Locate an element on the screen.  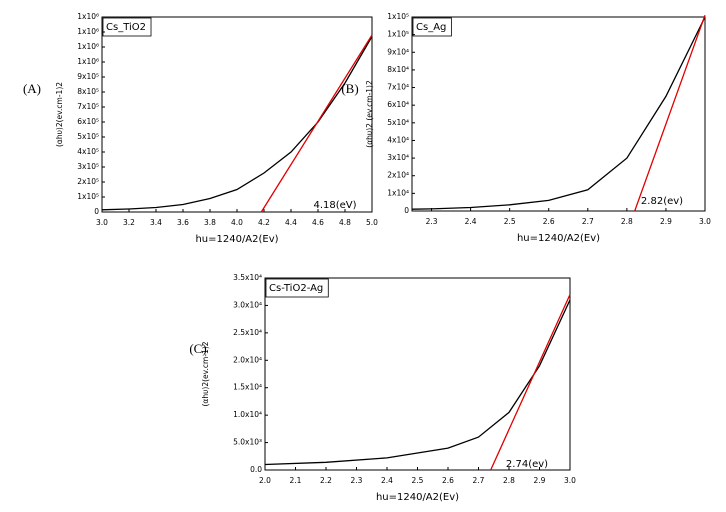
x-tick-label: 3.2 is located at coordinates (129, 222).